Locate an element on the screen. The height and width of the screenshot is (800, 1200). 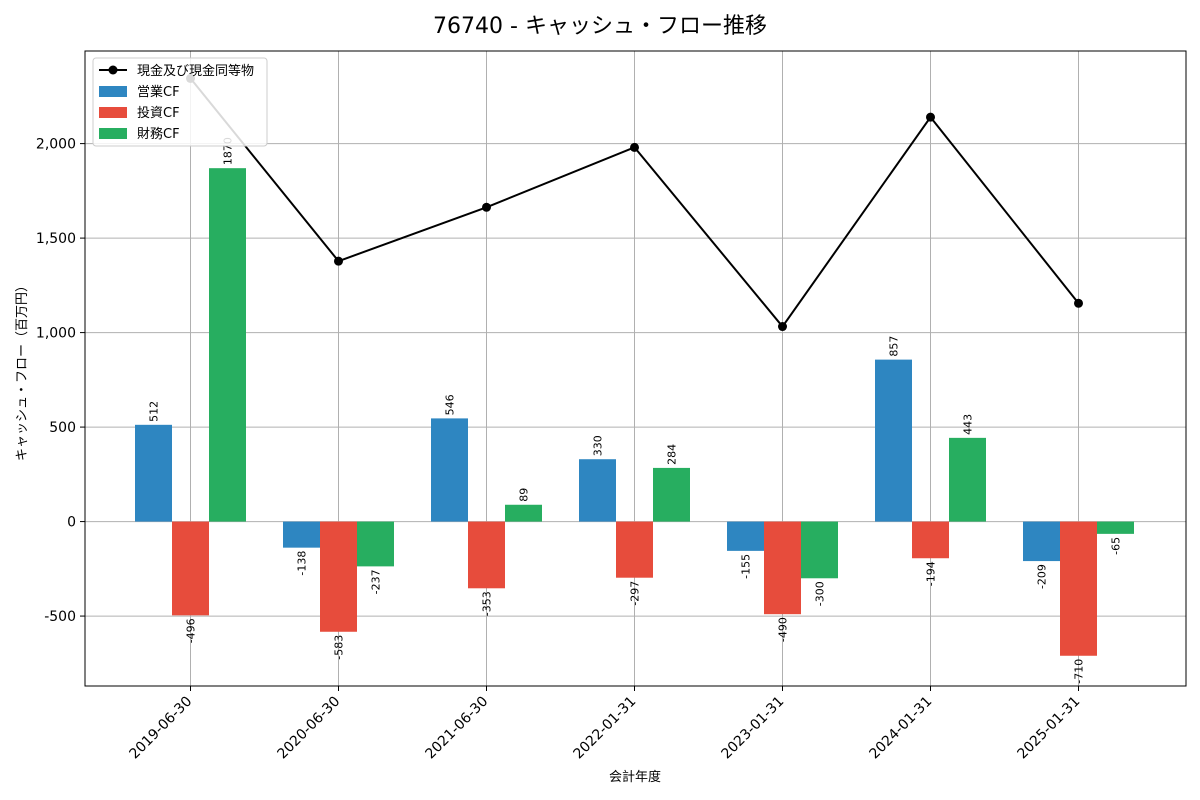
bar-value-label: -194 is located at coordinates (931, 573).